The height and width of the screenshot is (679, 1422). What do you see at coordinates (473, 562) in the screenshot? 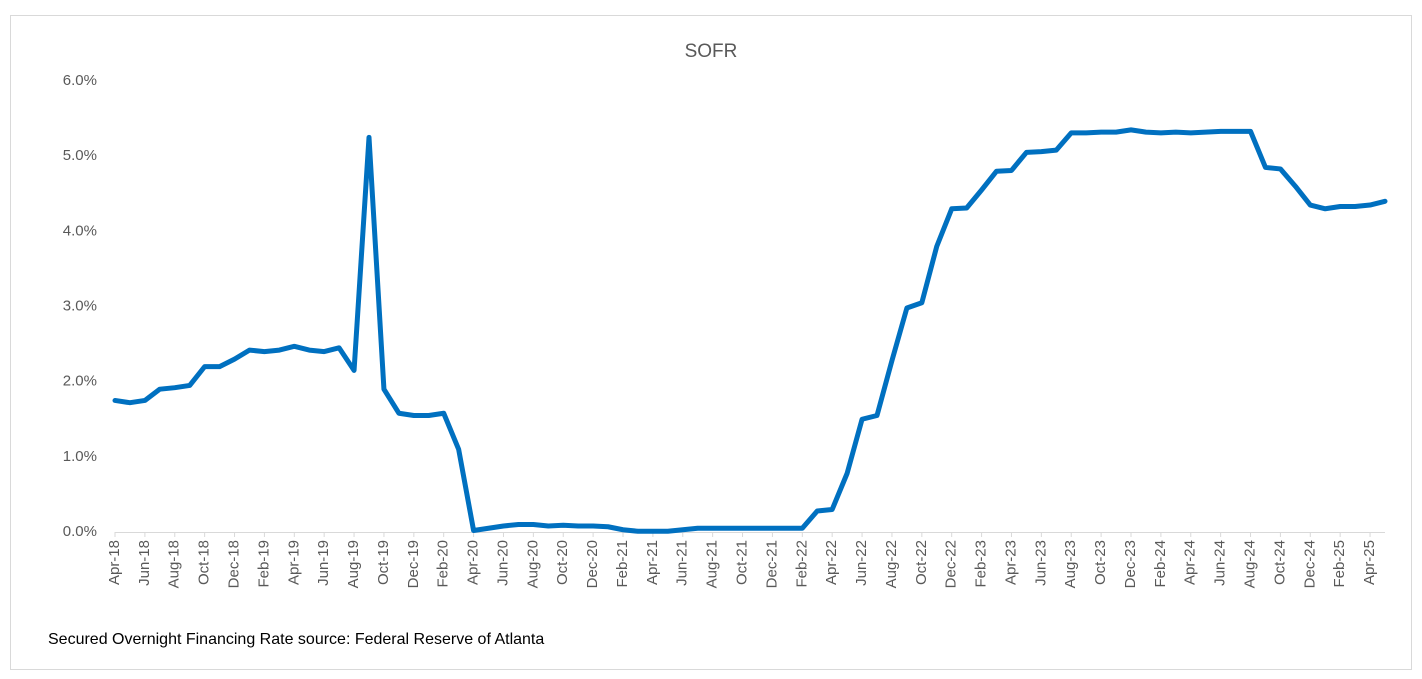
I see `x-tick-label: Apr-20` at bounding box center [473, 562].